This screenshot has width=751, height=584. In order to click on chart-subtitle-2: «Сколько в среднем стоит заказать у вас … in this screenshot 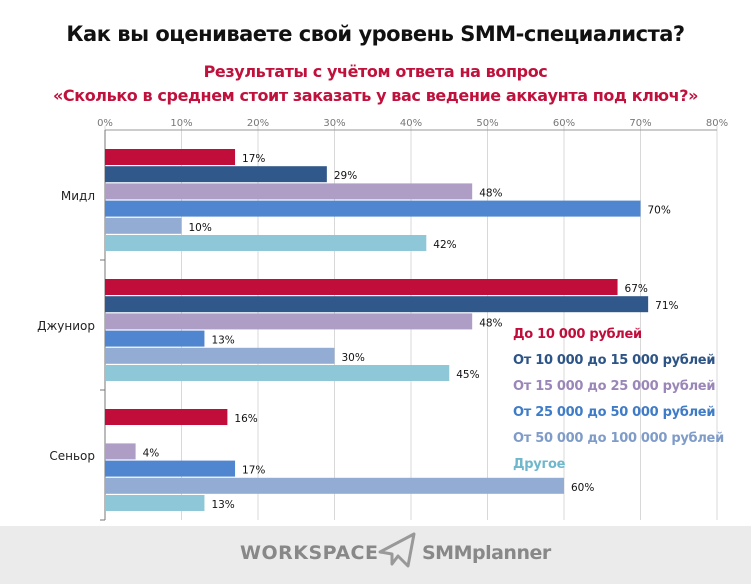, I will do `click(375, 95)`.